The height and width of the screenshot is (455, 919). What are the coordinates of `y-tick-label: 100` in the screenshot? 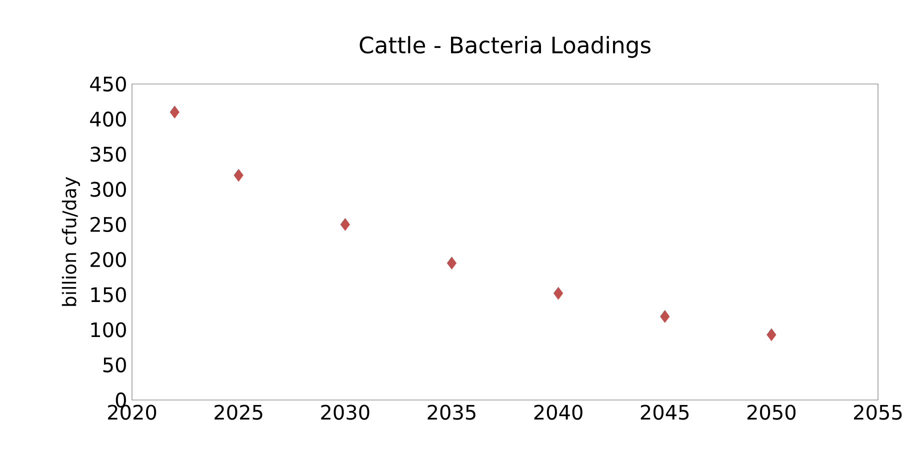 It's located at (108, 330).